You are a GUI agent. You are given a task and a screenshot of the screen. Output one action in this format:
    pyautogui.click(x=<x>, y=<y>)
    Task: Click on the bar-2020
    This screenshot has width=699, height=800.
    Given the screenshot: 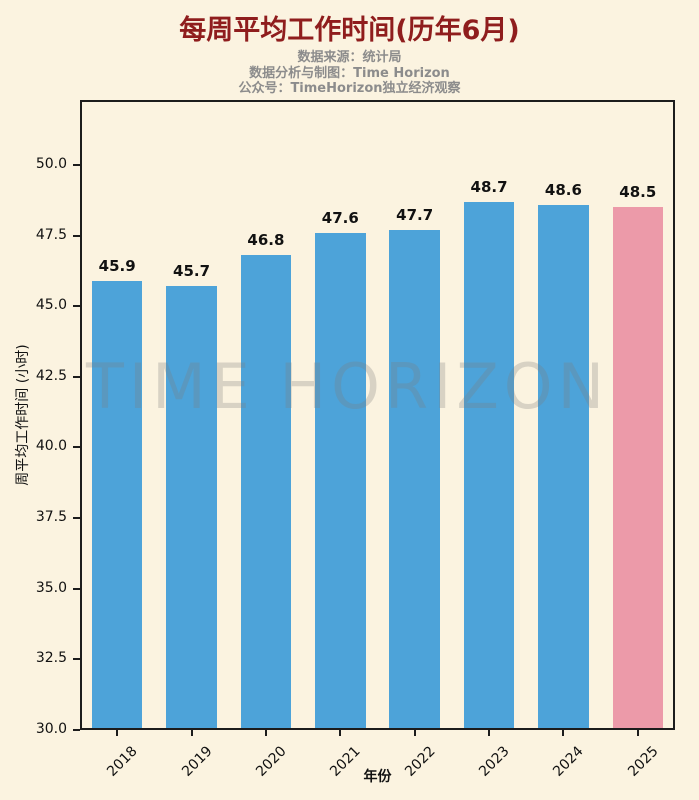 What is the action you would take?
    pyautogui.click(x=266, y=491)
    